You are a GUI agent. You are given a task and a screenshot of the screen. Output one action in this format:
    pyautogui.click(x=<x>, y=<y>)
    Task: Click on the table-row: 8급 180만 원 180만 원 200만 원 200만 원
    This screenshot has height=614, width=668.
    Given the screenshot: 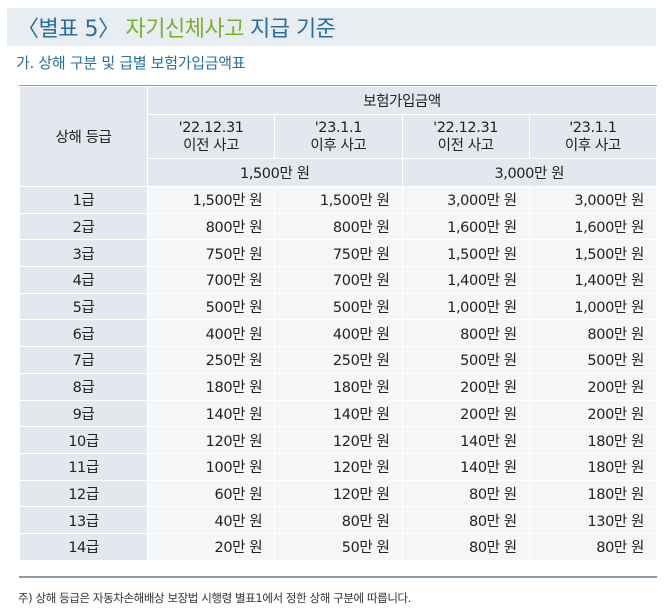 What is the action you would take?
    pyautogui.click(x=338, y=386)
    